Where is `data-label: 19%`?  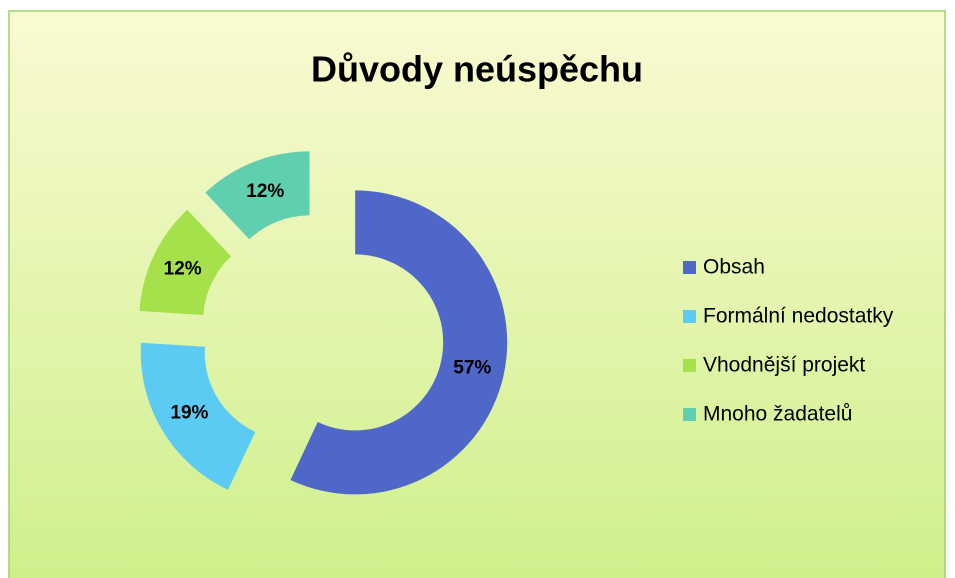
data-label: 19% is located at coordinates (189, 412).